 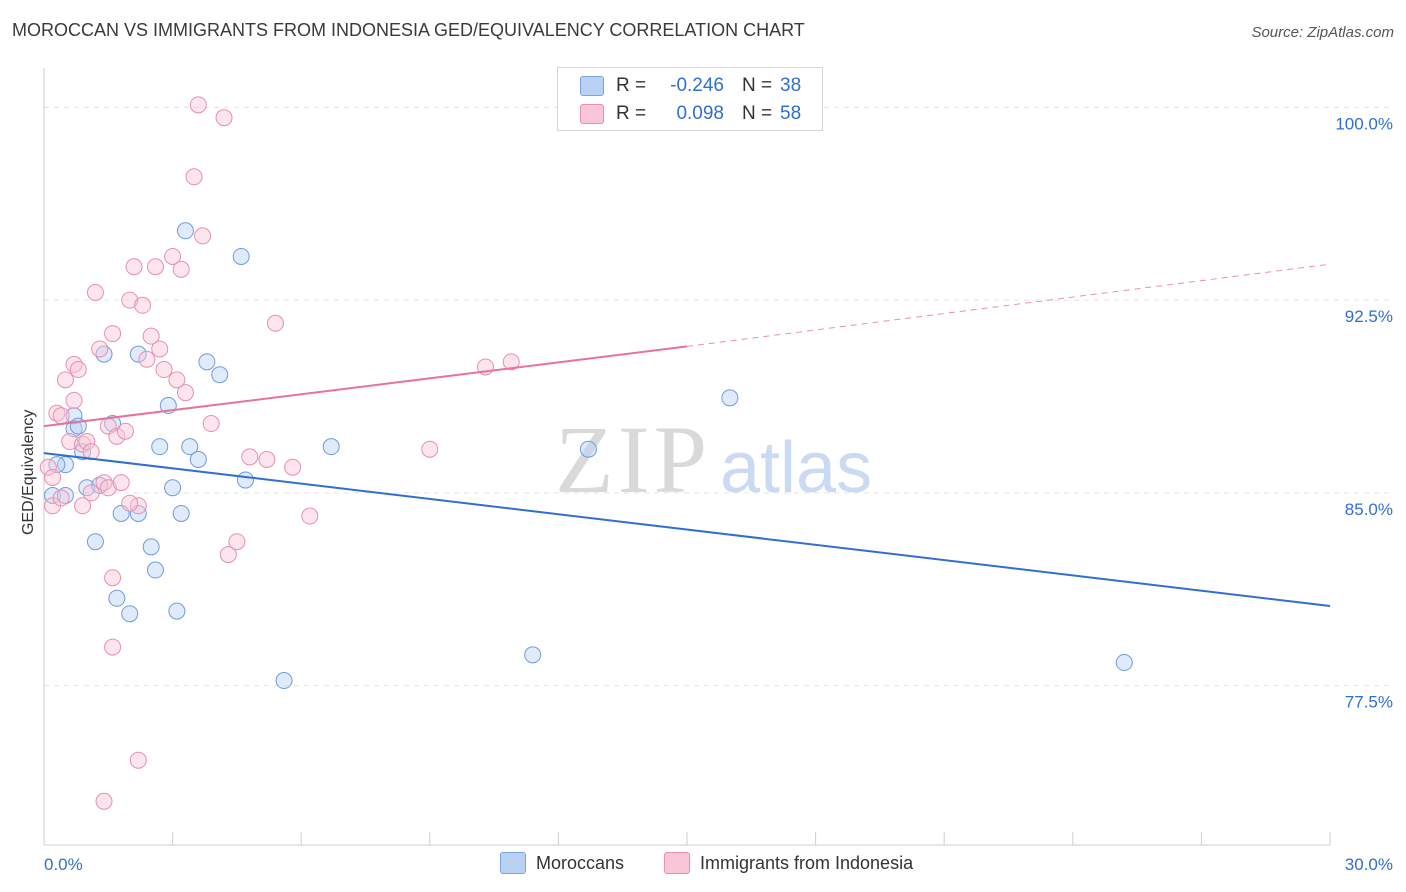 What do you see at coordinates (807, 862) in the screenshot?
I see `legend-label-indonesia: Immigrants from Indonesia` at bounding box center [807, 862].